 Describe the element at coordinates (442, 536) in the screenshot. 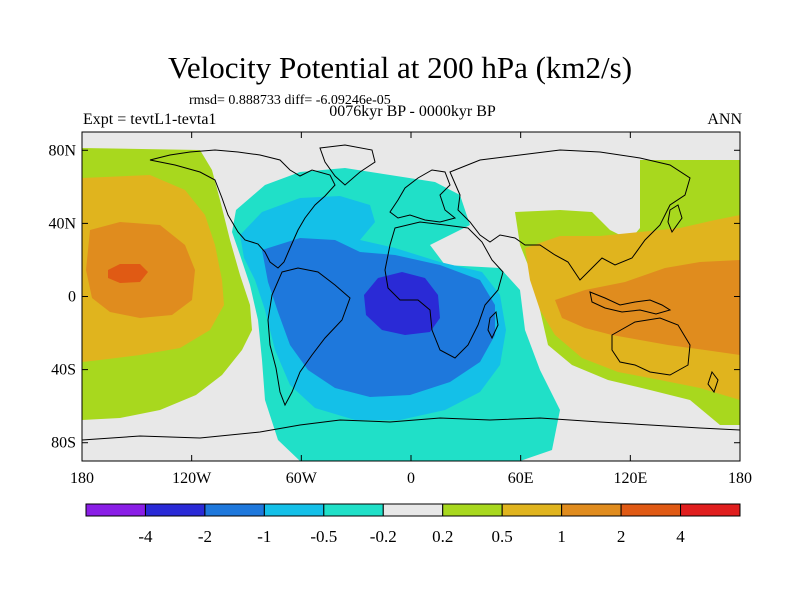

I see `colorbar-label: 0.2` at that location.